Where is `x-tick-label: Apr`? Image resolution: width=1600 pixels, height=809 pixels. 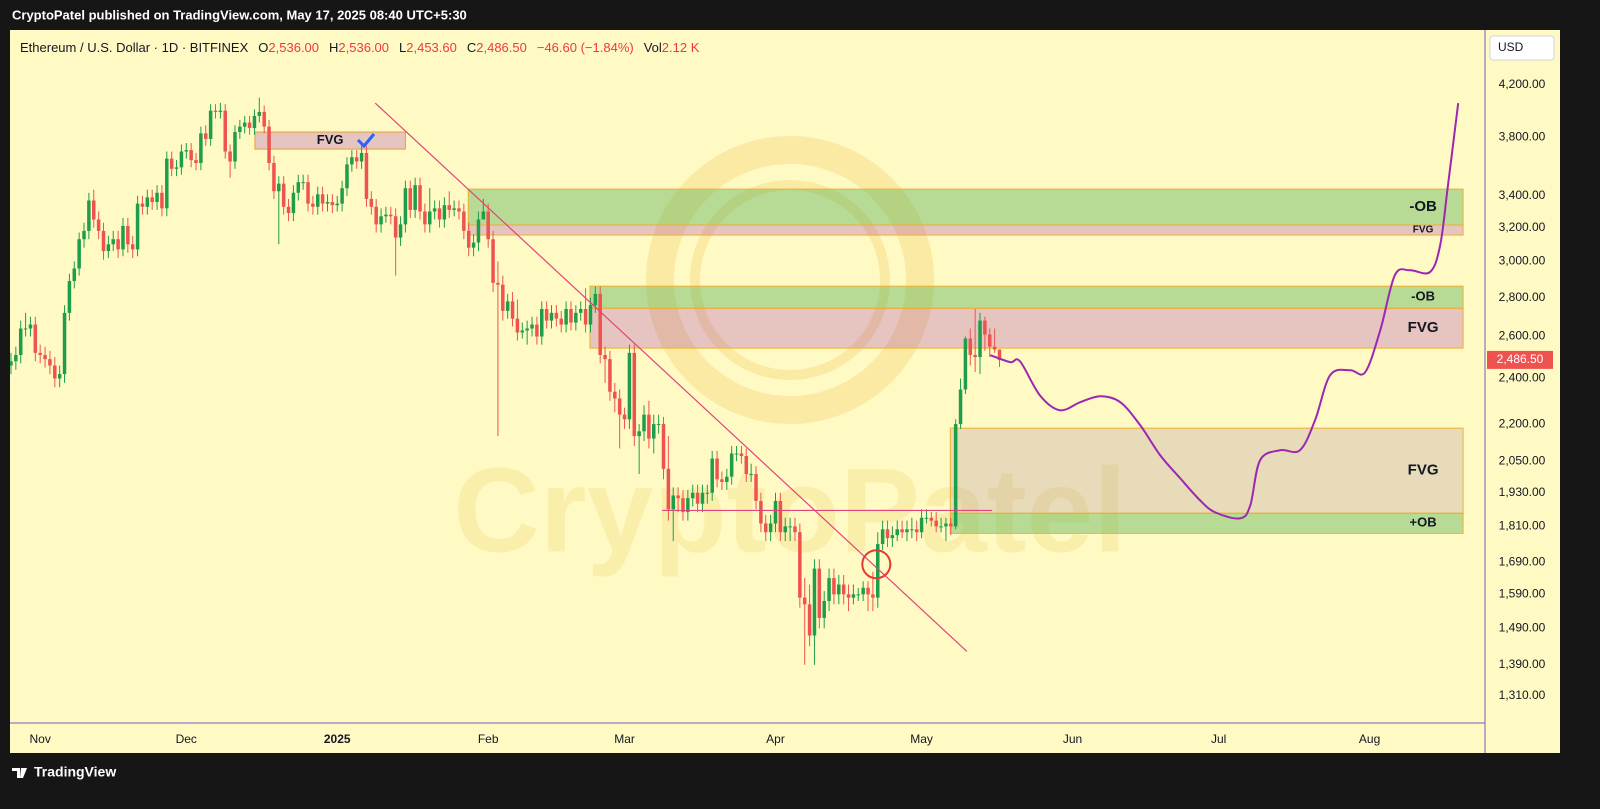 x-tick-label: Apr is located at coordinates (775, 739).